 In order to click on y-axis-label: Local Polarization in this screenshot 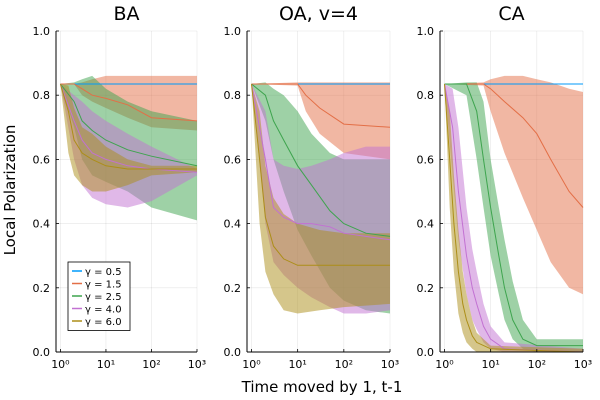, I will do `click(10, 190)`.